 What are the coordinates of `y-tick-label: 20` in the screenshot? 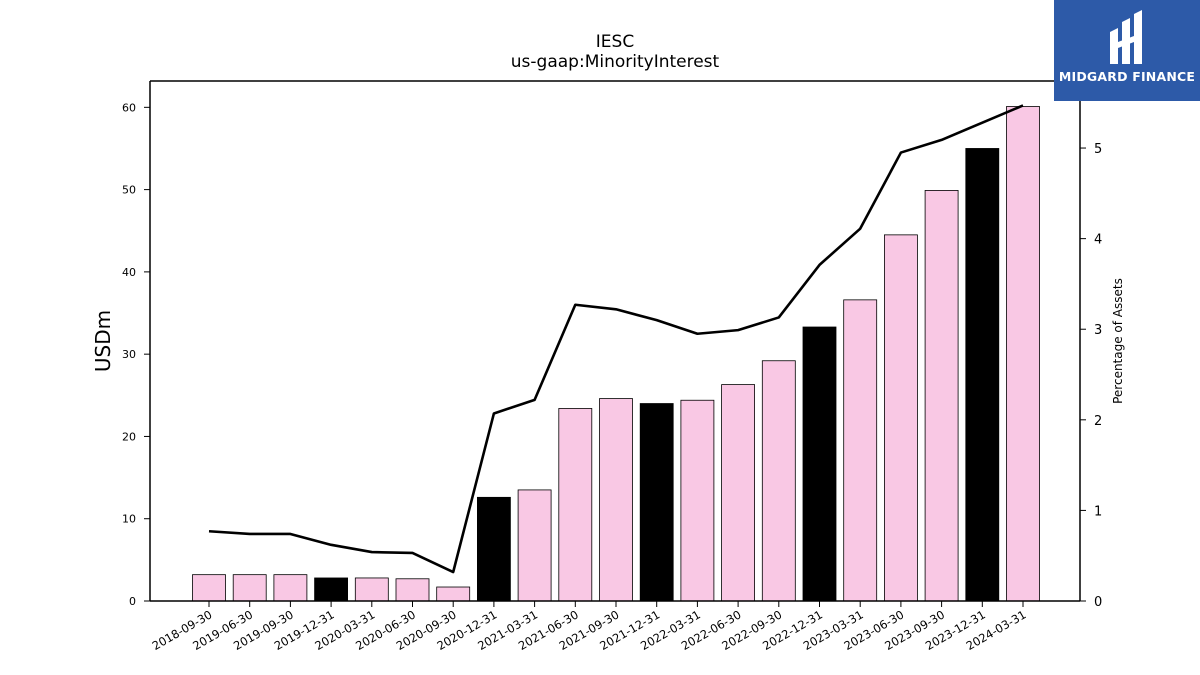 It's located at (129, 436).